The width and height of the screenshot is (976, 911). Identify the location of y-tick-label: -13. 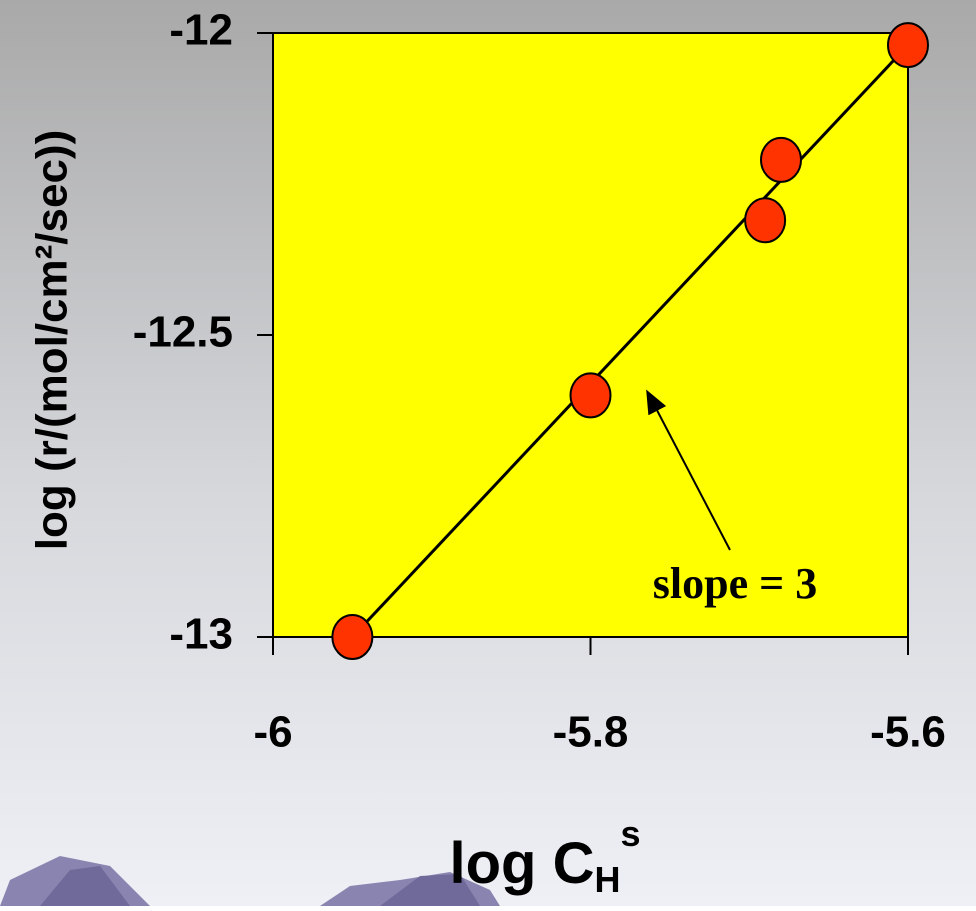
(201, 634).